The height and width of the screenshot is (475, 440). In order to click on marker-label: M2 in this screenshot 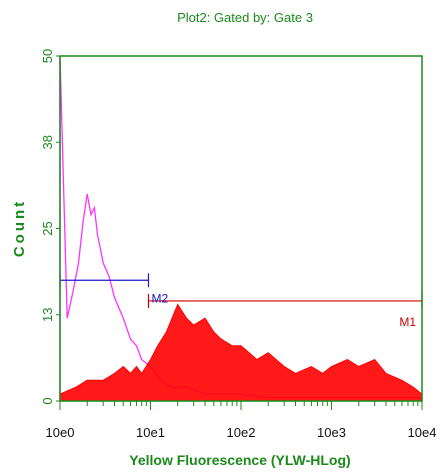, I will do `click(159, 298)`.